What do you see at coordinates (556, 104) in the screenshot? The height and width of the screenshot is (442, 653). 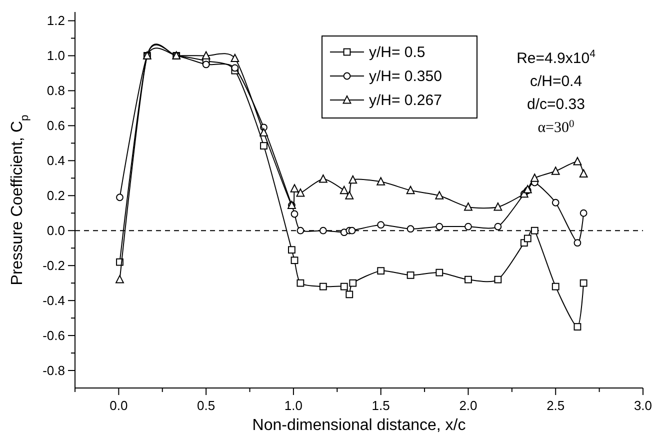 I see `annotation: d/c=0.33` at bounding box center [556, 104].